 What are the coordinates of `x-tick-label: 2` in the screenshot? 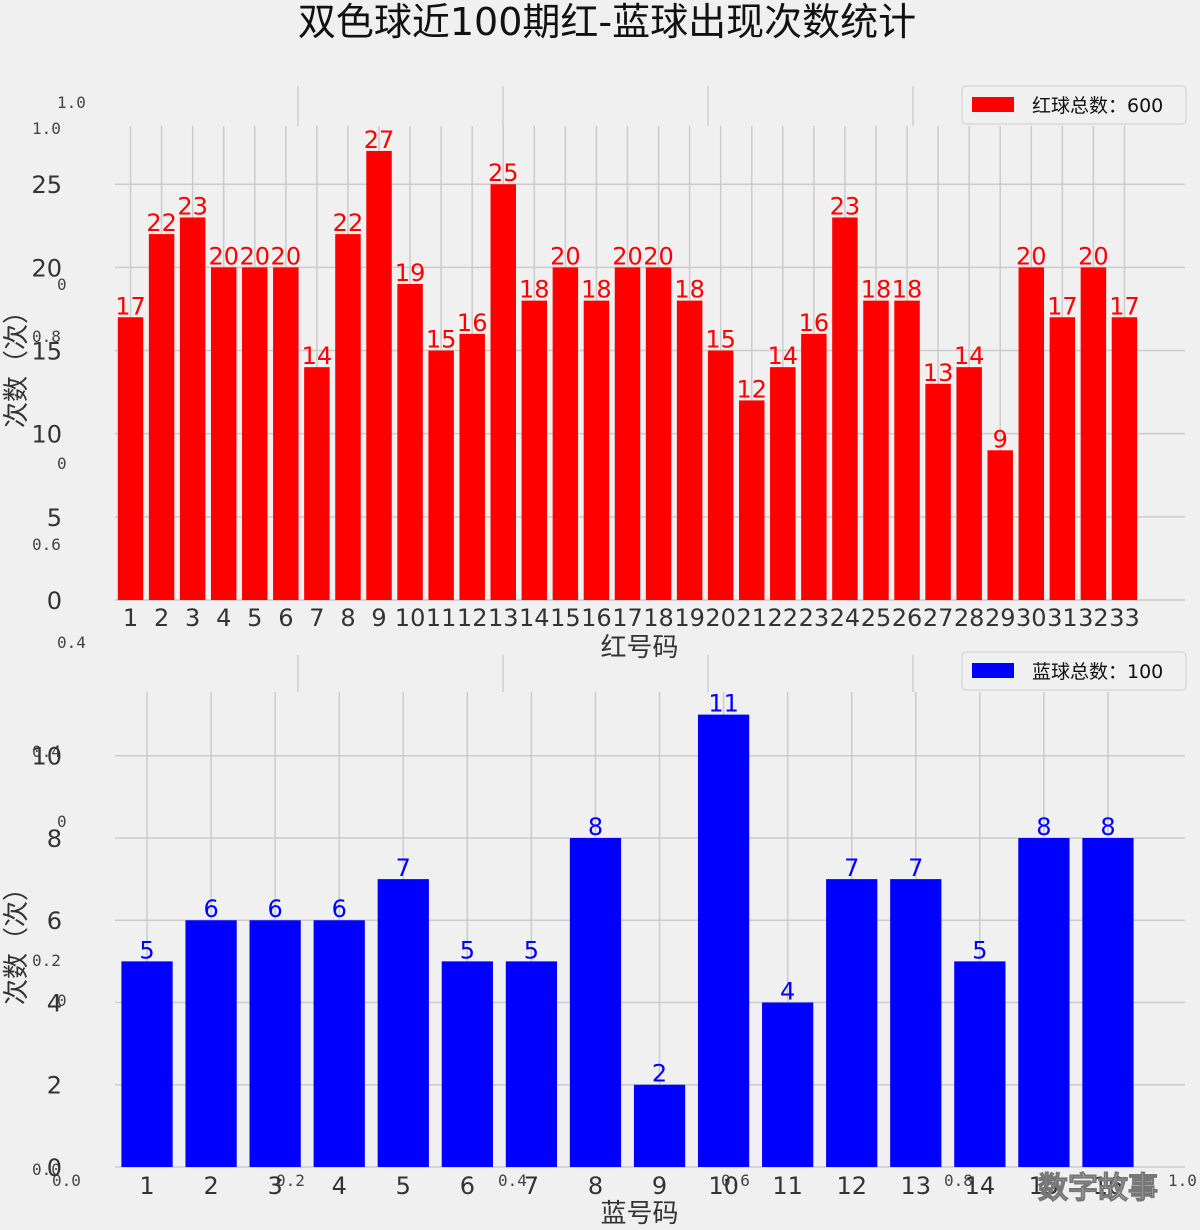 It's located at (210, 1186).